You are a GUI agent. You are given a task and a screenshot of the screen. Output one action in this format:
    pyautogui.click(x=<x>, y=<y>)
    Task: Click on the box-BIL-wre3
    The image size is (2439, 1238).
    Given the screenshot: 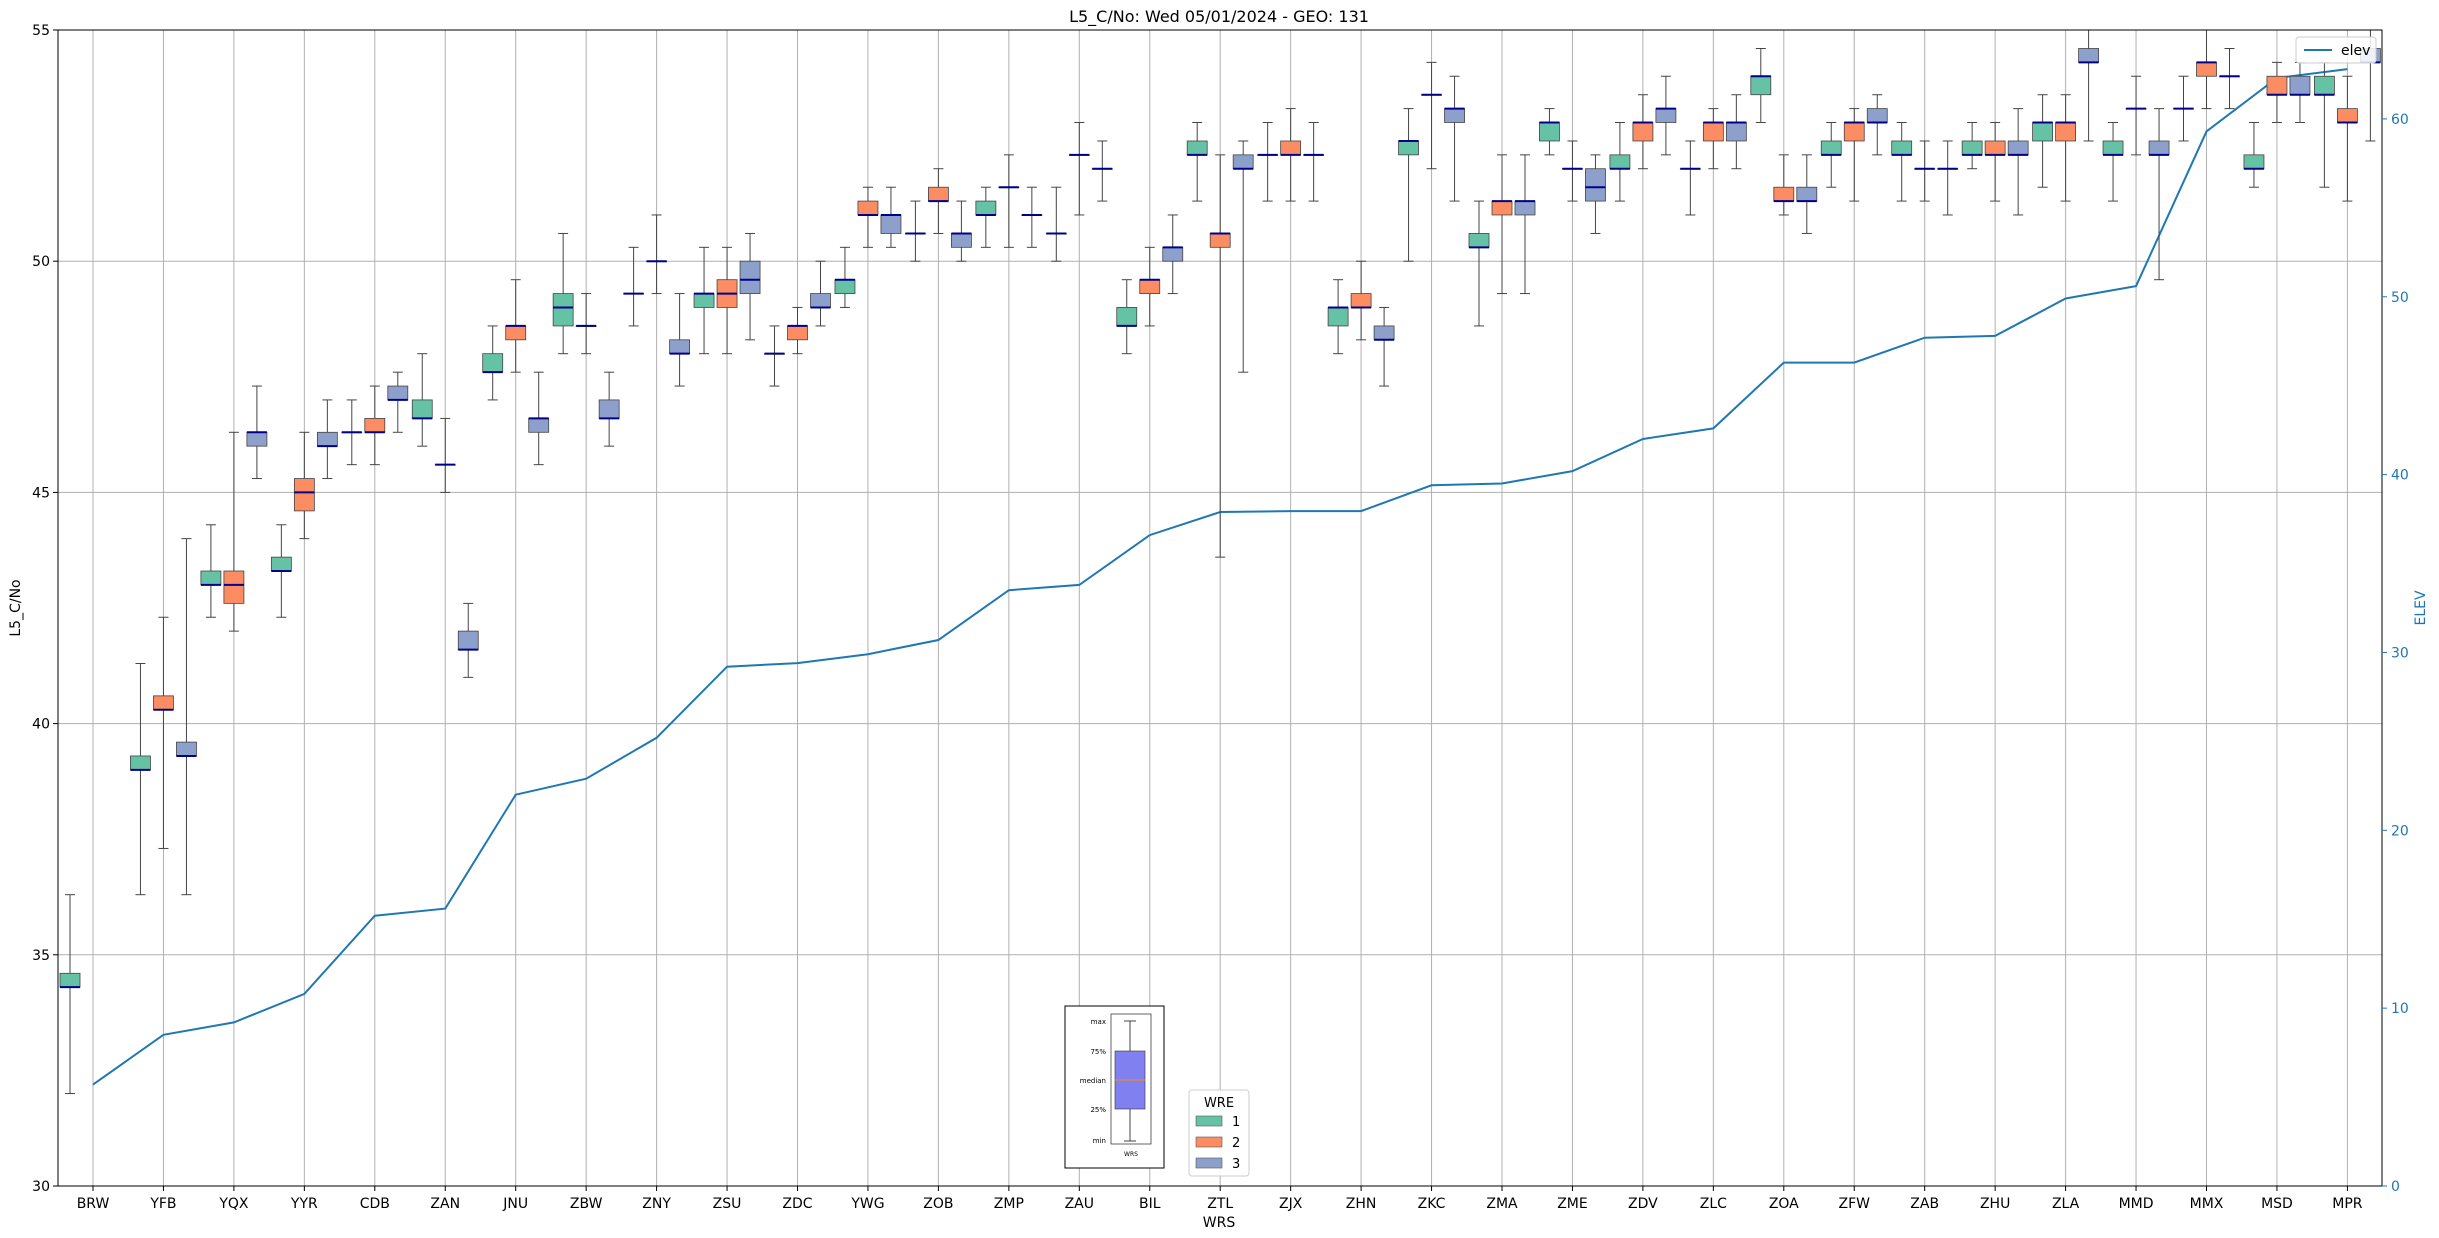 What is the action you would take?
    pyautogui.click(x=1173, y=254)
    